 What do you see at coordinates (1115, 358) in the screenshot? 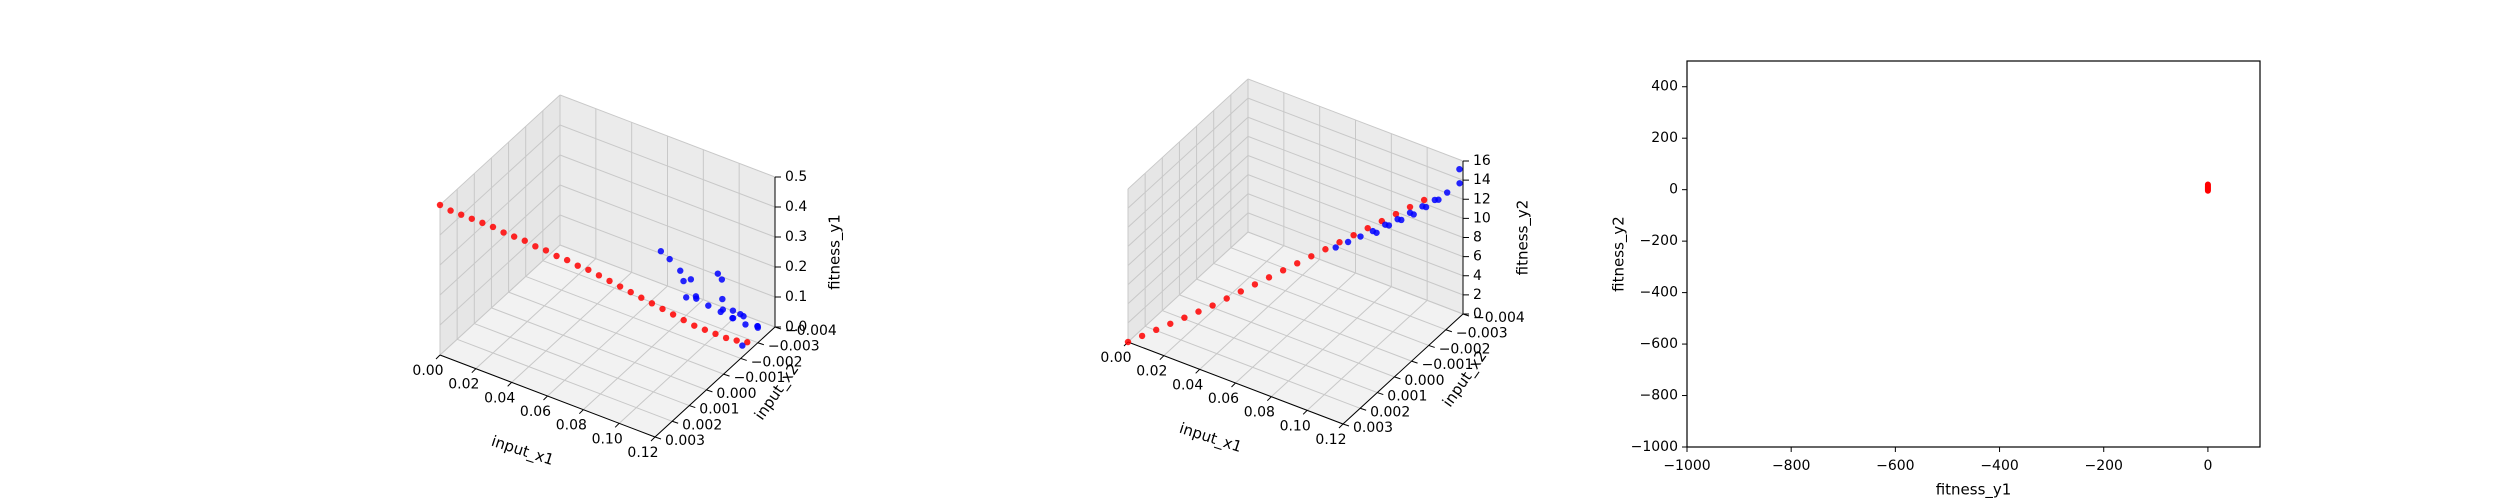
I see `x-tick-label: 0.00` at bounding box center [1115, 358].